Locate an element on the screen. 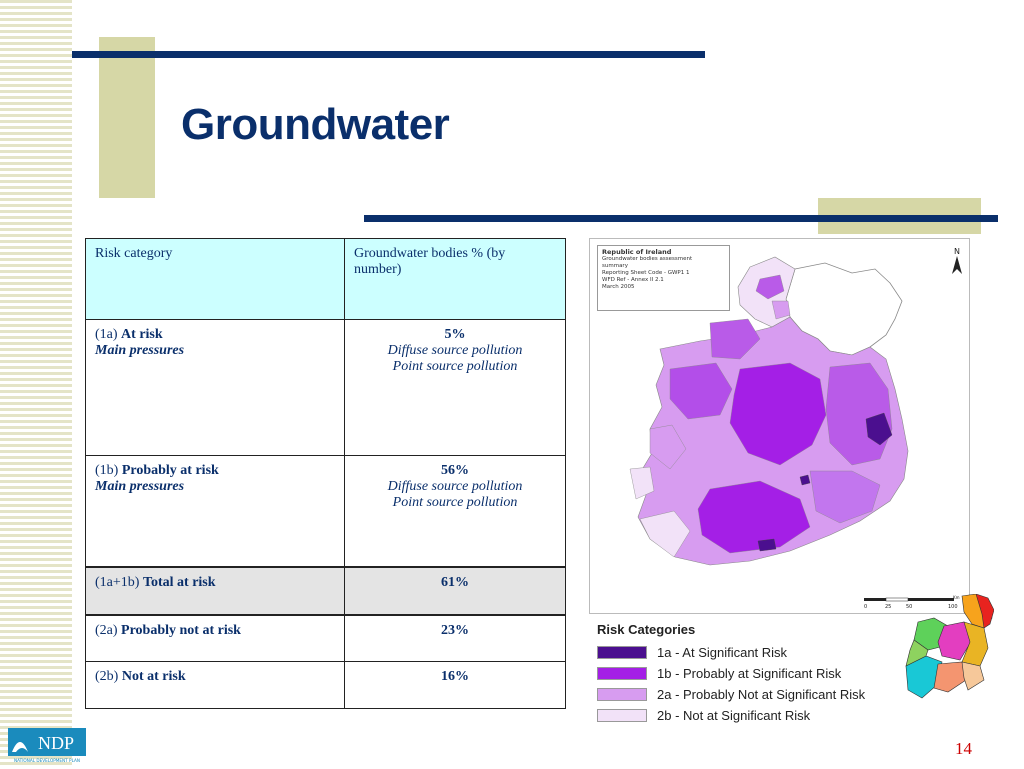 This screenshot has height=769, width=1024. header-groundwater-bodies: Groundwater bodies % (by number) is located at coordinates (455, 279).